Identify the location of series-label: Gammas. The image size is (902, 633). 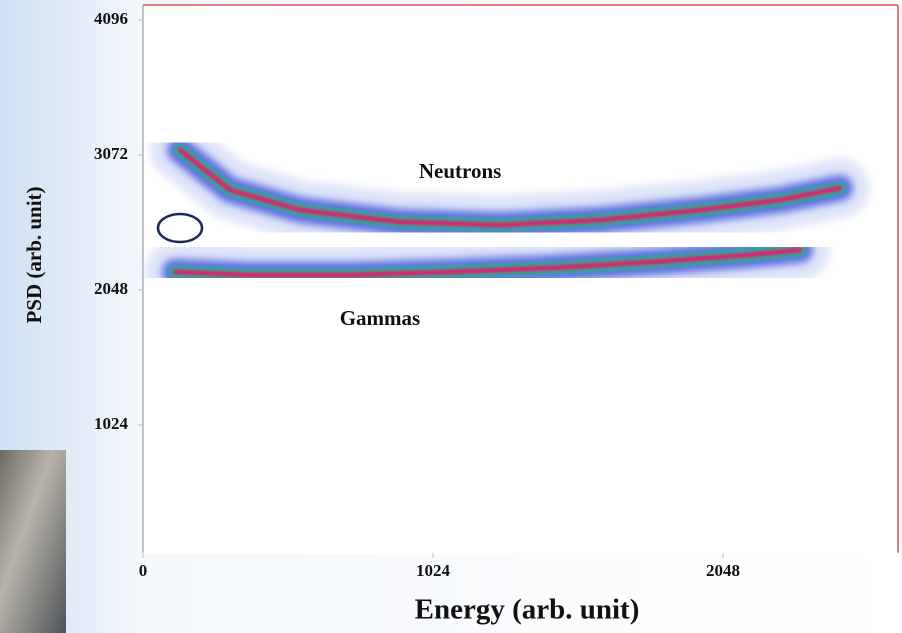
(380, 318).